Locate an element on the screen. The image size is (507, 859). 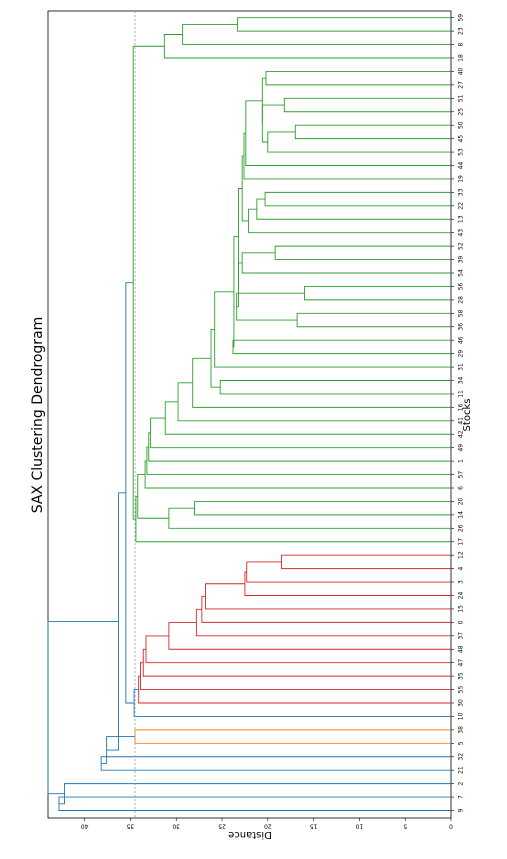
chart-title: SAX Clustering Dendrogram is located at coordinates (38, 415).